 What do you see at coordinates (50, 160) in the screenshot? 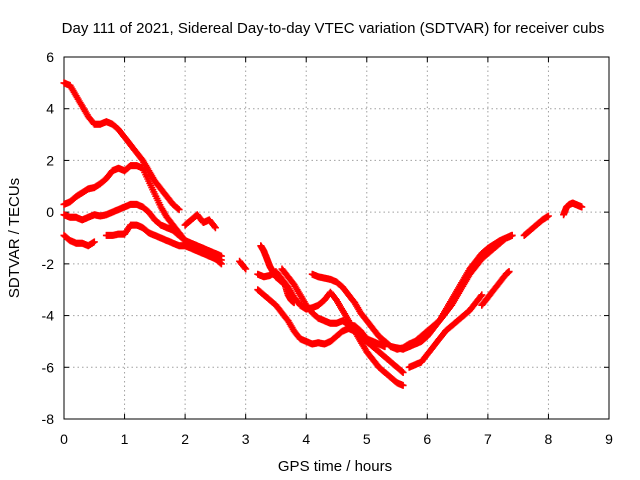
I see `y-tick-label: 2` at bounding box center [50, 160].